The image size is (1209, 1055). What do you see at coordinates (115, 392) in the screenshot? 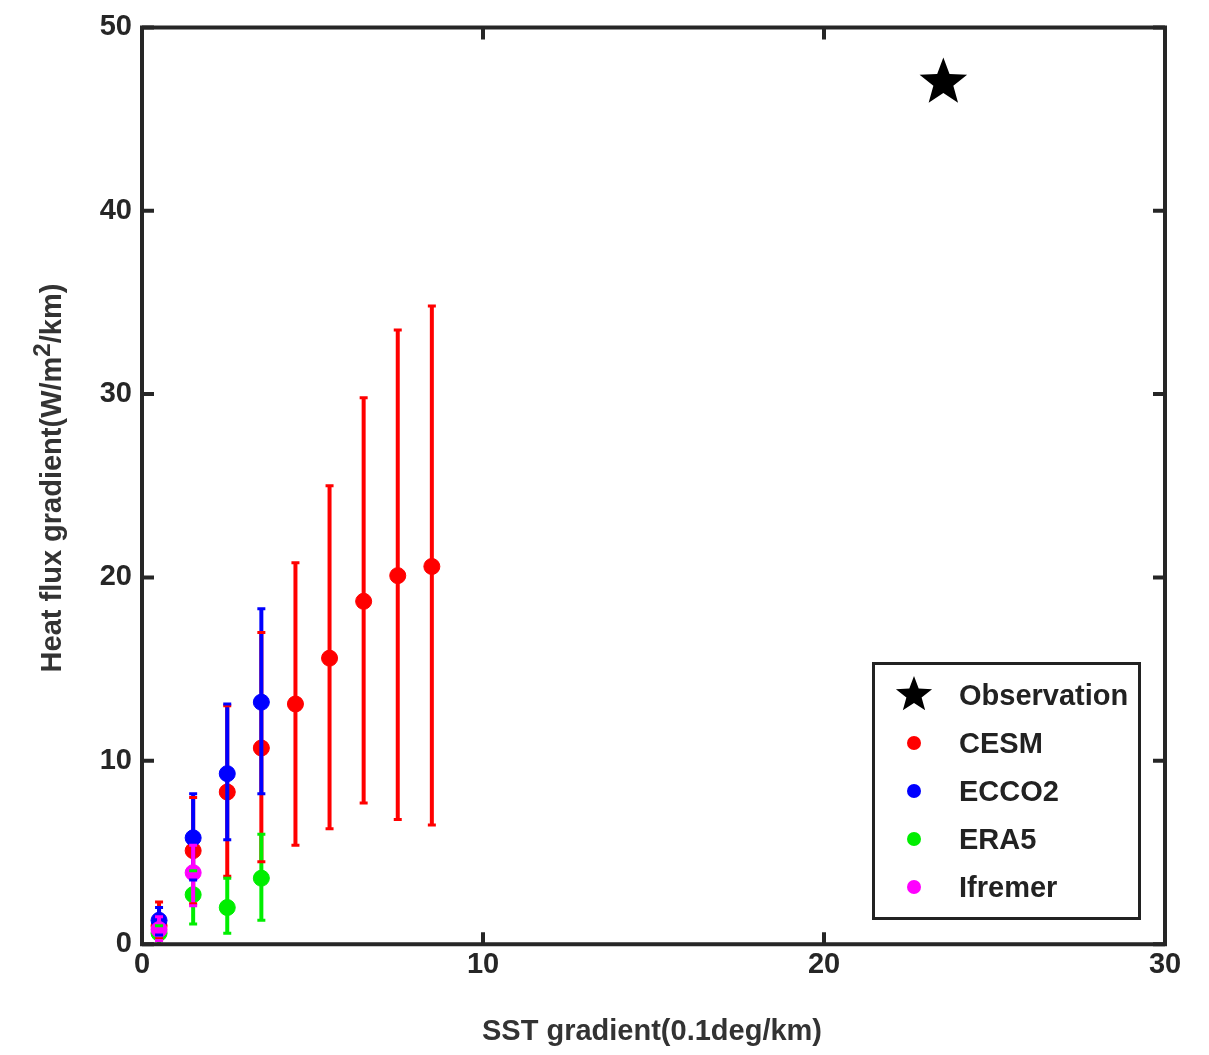
I see `y-tick-label: 30` at bounding box center [115, 392].